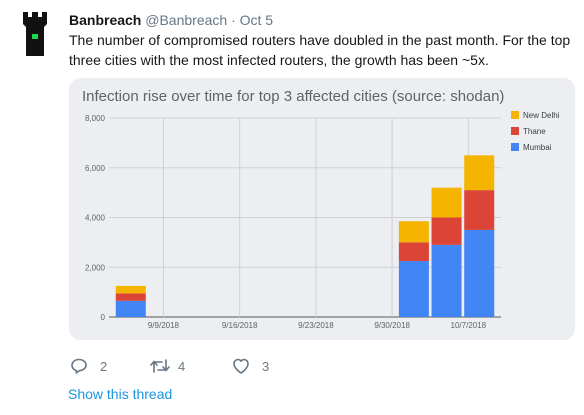 This screenshot has height=415, width=584. Describe the element at coordinates (164, 325) in the screenshot. I see `x-tick-label: 9/9/2018` at that location.